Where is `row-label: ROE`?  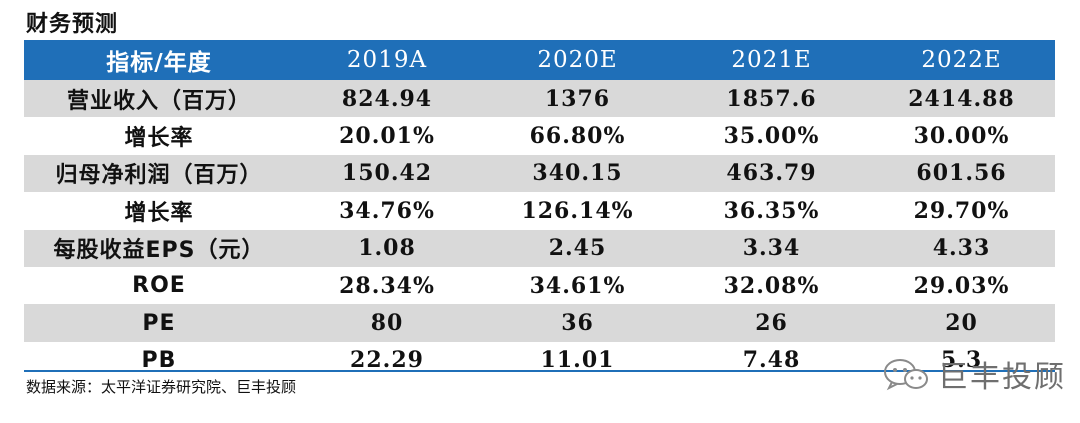
row-label: ROE is located at coordinates (159, 286).